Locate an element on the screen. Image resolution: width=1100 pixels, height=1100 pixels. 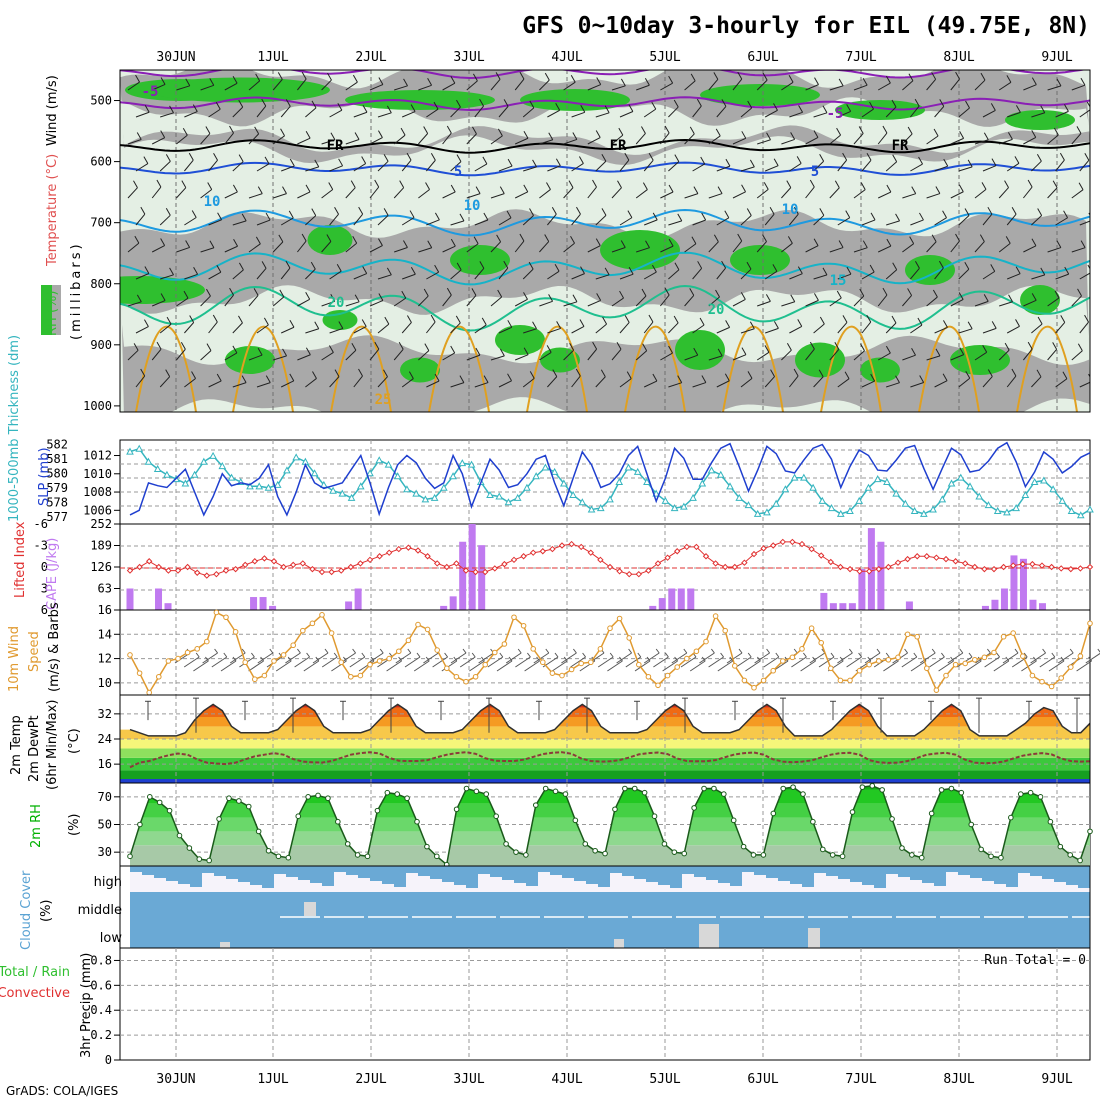
rh2m-tick-label: 70 is located at coordinates (105, 797).